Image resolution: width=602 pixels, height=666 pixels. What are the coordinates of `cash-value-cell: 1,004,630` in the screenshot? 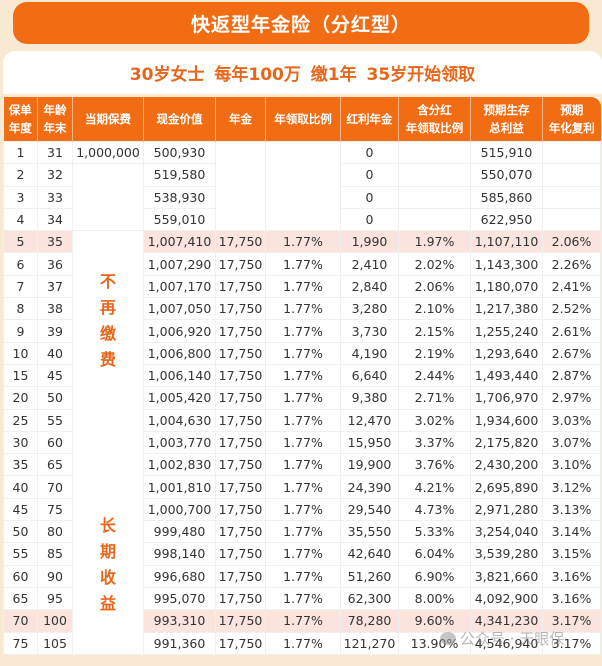 It's located at (179, 420).